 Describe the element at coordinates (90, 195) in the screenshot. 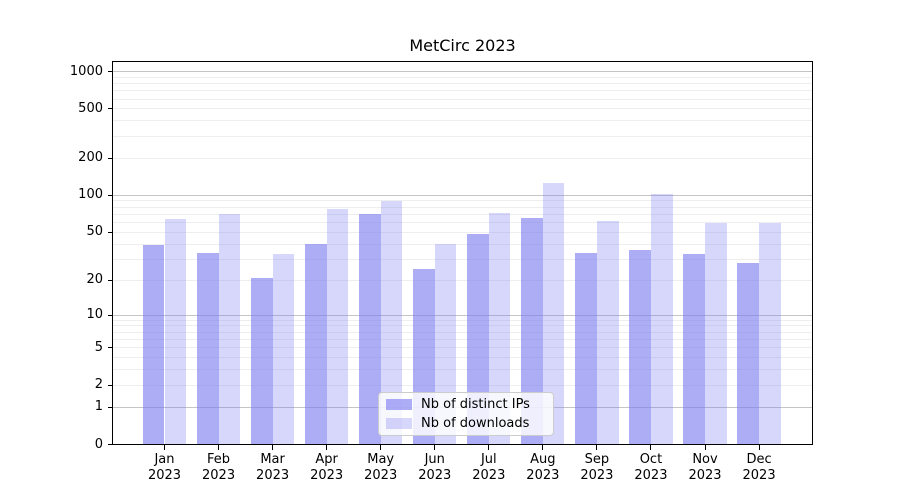

I see `y-tick-label: 100` at that location.